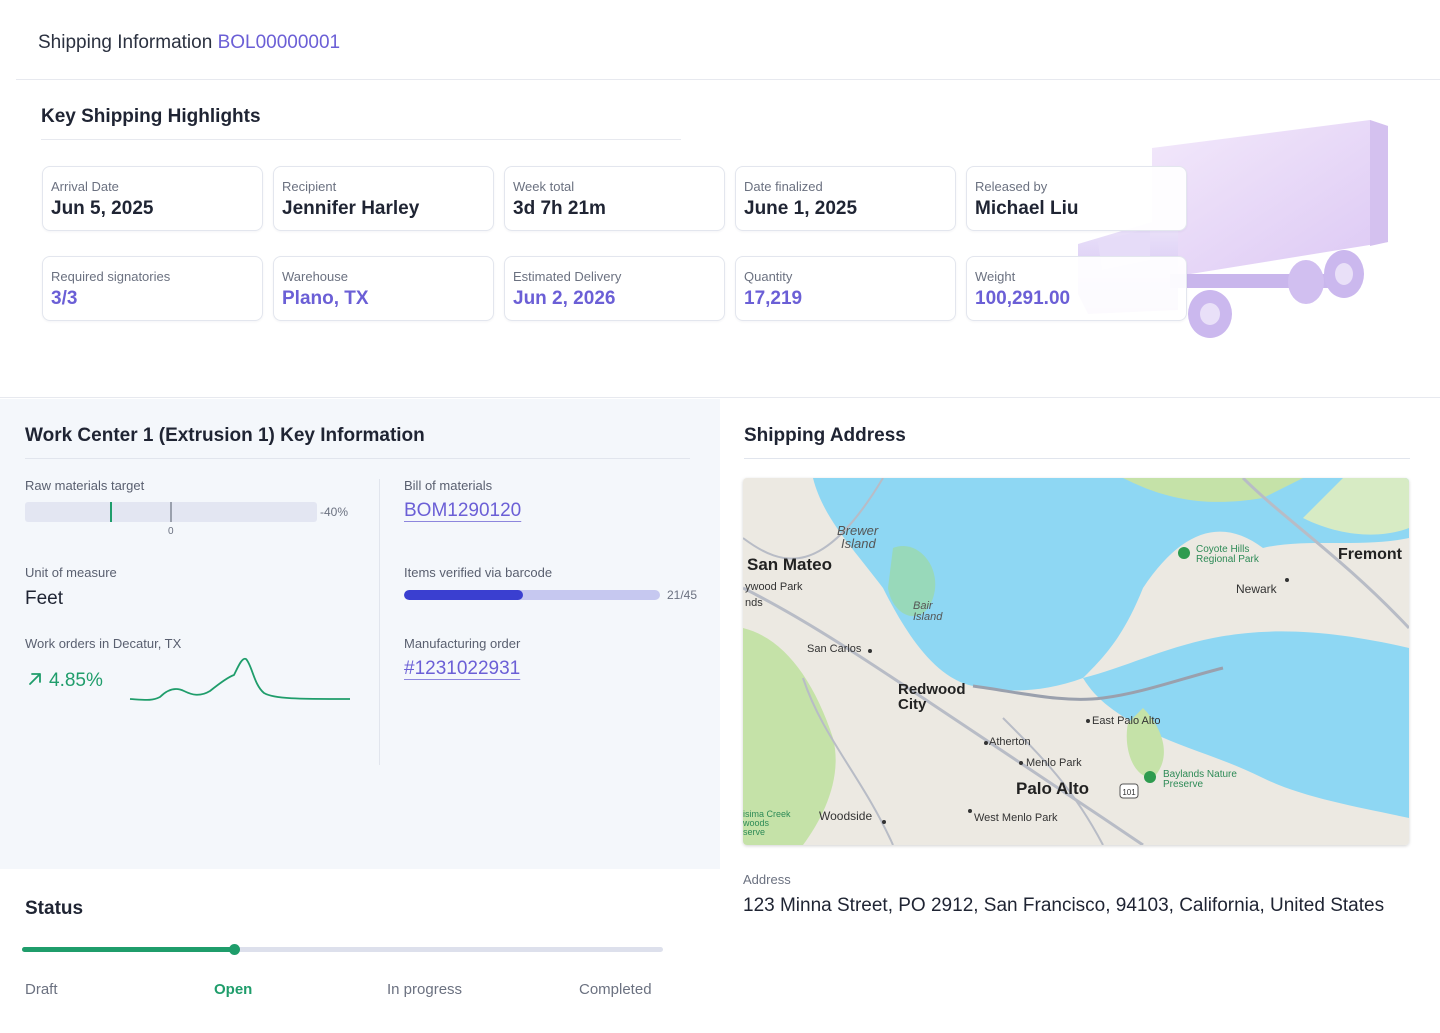 This screenshot has height=1033, width=1440. I want to click on map-label-palo-alto: Palo Alto, so click(1052, 788).